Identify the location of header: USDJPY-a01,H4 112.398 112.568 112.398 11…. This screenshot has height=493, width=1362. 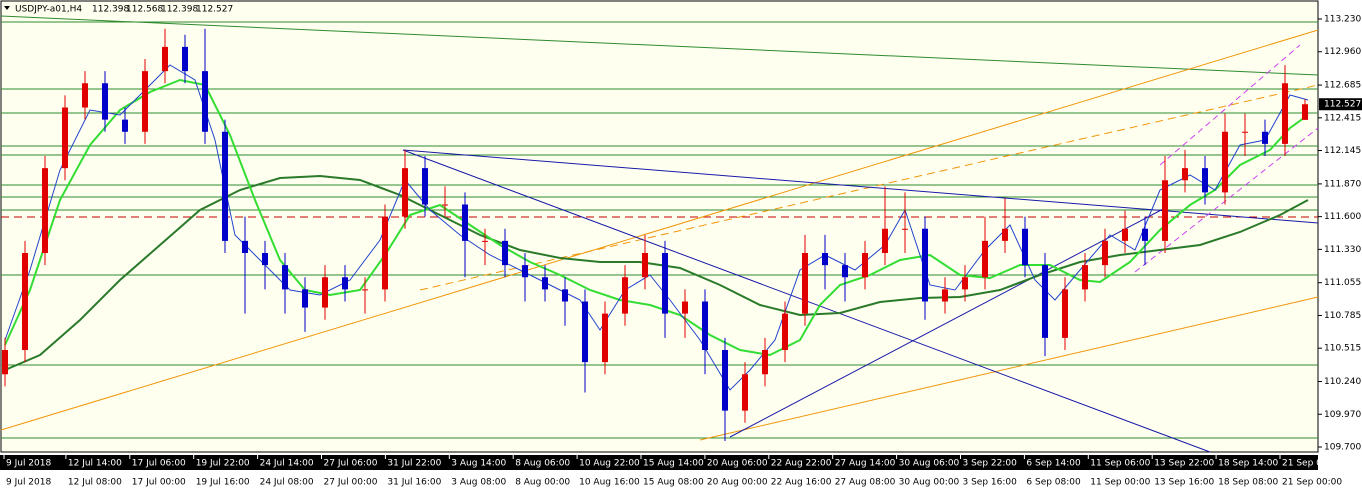
(118, 10).